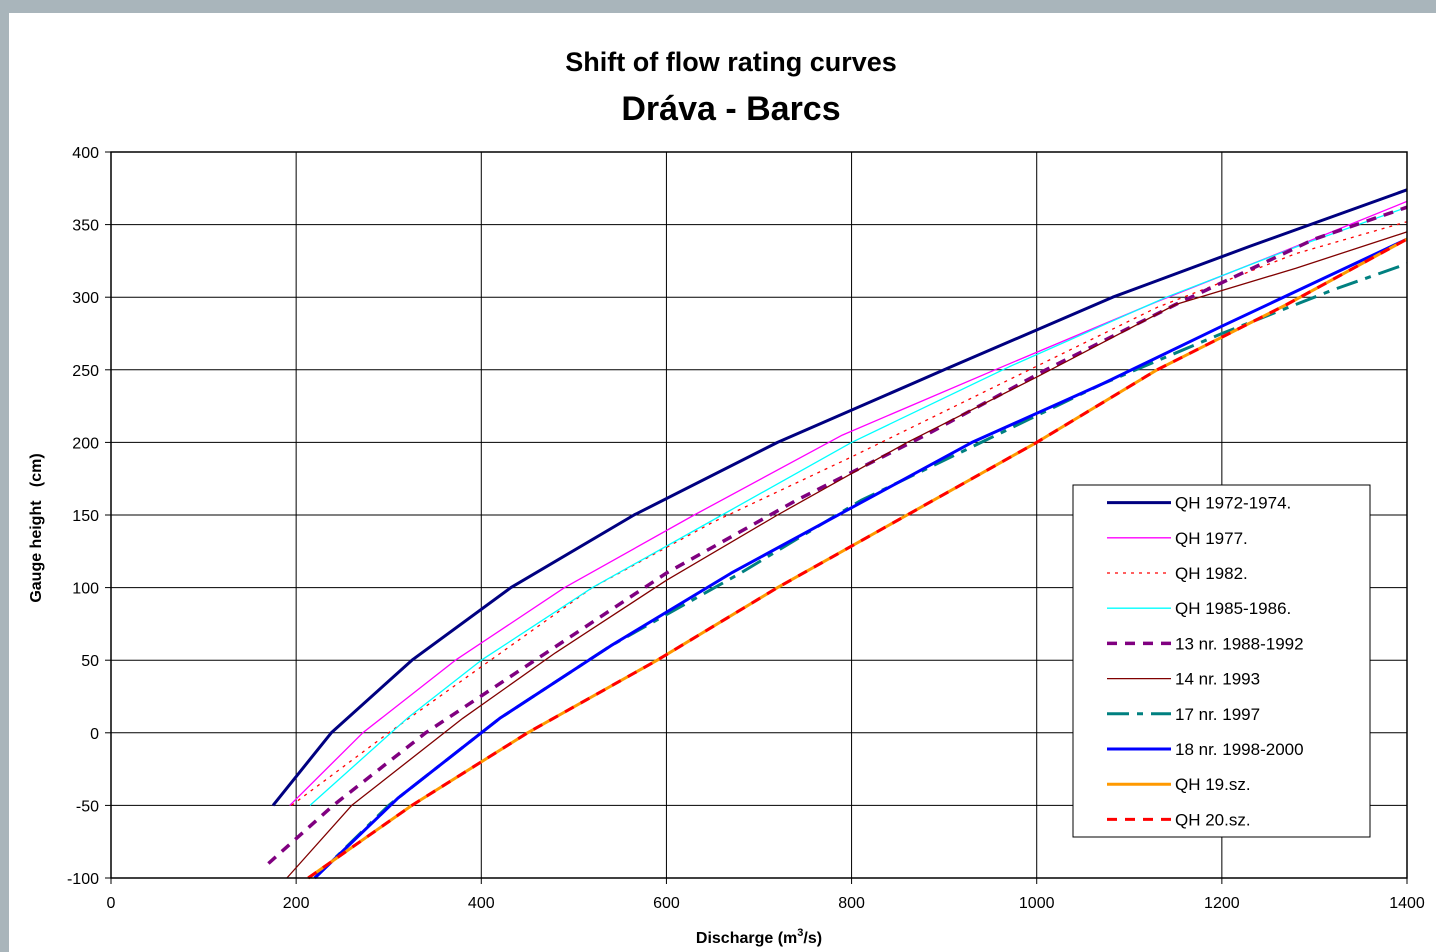 This screenshot has width=1436, height=952. What do you see at coordinates (83, 879) in the screenshot?
I see `y-tick-label: -100` at bounding box center [83, 879].